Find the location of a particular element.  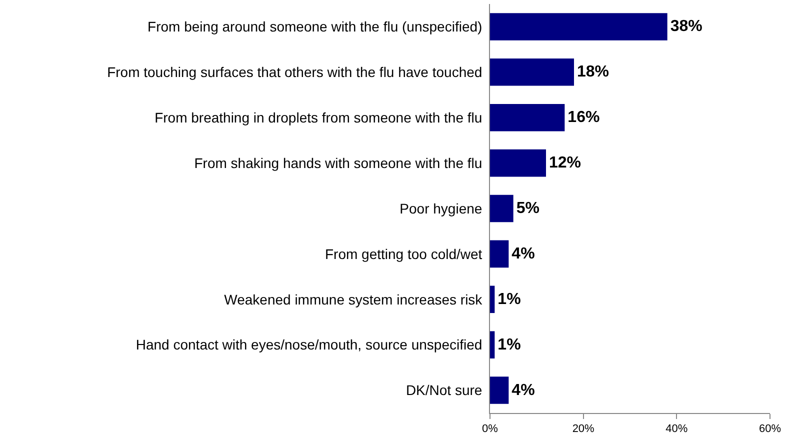

y-tick-label: From breathing in droplets from someone with the flu is located at coordinates (318, 118).